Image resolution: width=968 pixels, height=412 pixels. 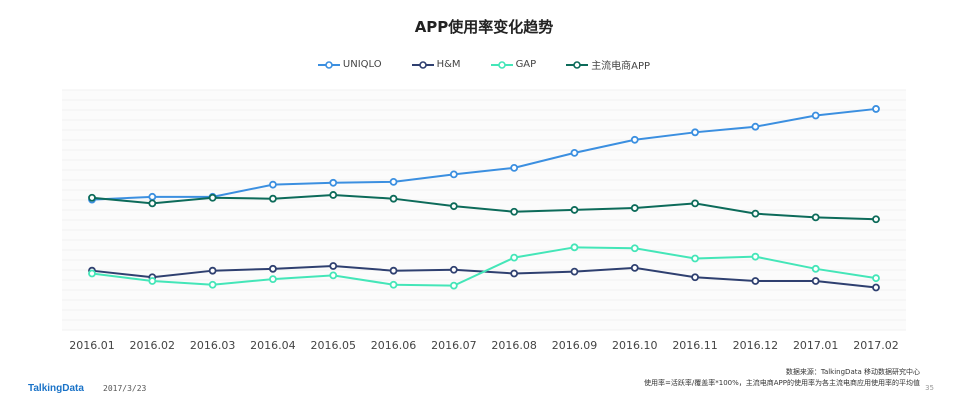 I want to click on chart-legend: UNIQLO H&M GAP 主流电商APP, so click(x=484, y=64).